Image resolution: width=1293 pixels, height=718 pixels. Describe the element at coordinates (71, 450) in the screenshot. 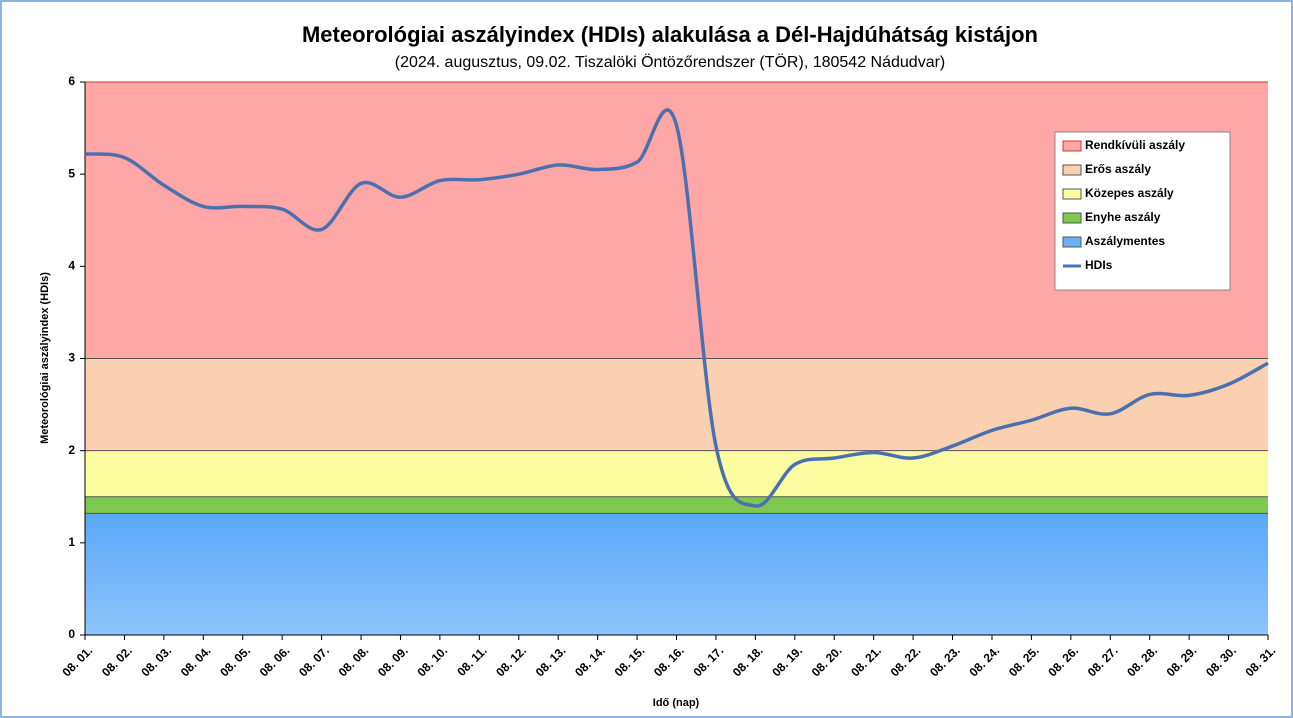

I see `y-tick-label: 2` at that location.